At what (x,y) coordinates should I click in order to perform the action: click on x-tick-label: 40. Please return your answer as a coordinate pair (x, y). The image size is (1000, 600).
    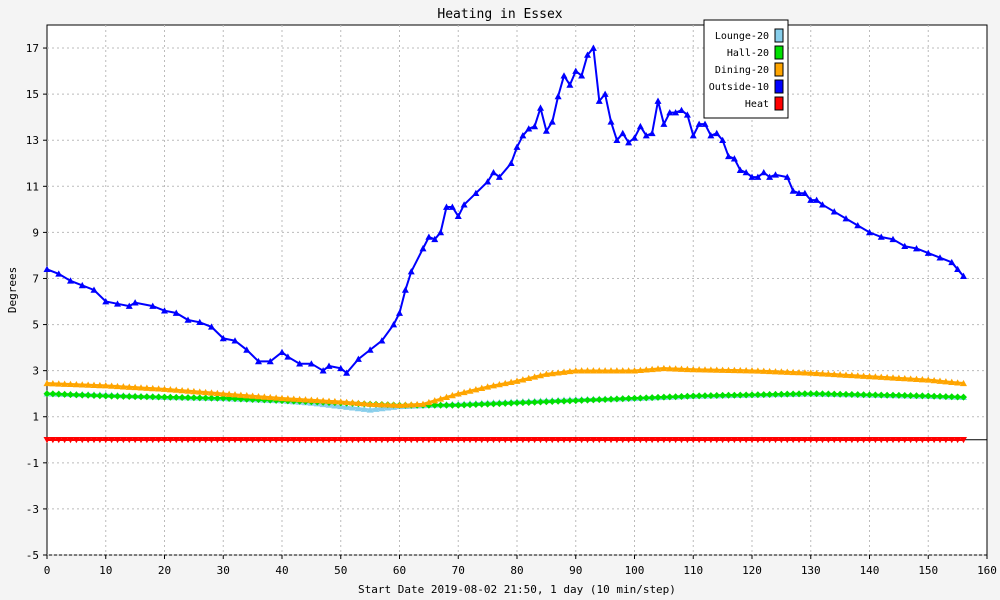
    Looking at the image, I should click on (281, 570).